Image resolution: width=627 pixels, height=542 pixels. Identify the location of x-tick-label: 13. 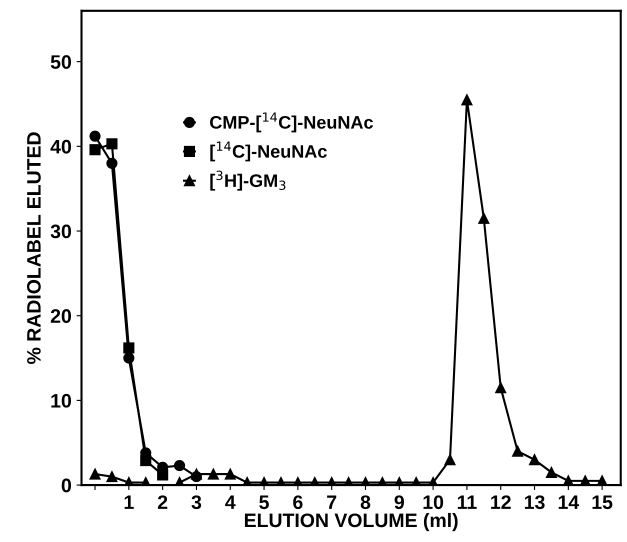
(534, 502).